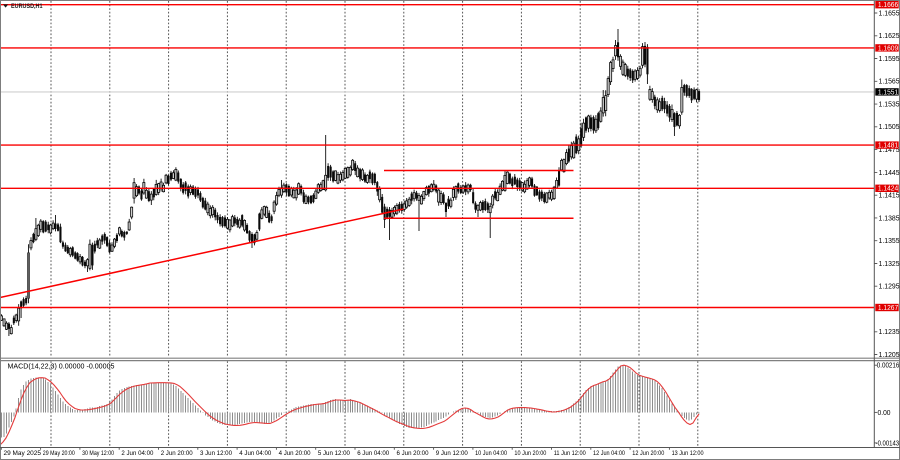  What do you see at coordinates (889, 173) in the screenshot?
I see `svg-text: 1.1445` at bounding box center [889, 173].